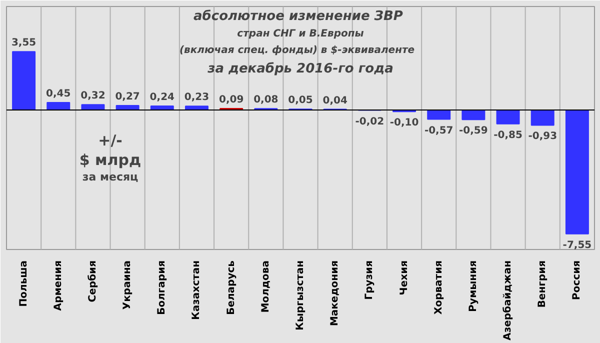 The height and width of the screenshot is (343, 600). I want to click on data-label: 0,05, so click(300, 100).